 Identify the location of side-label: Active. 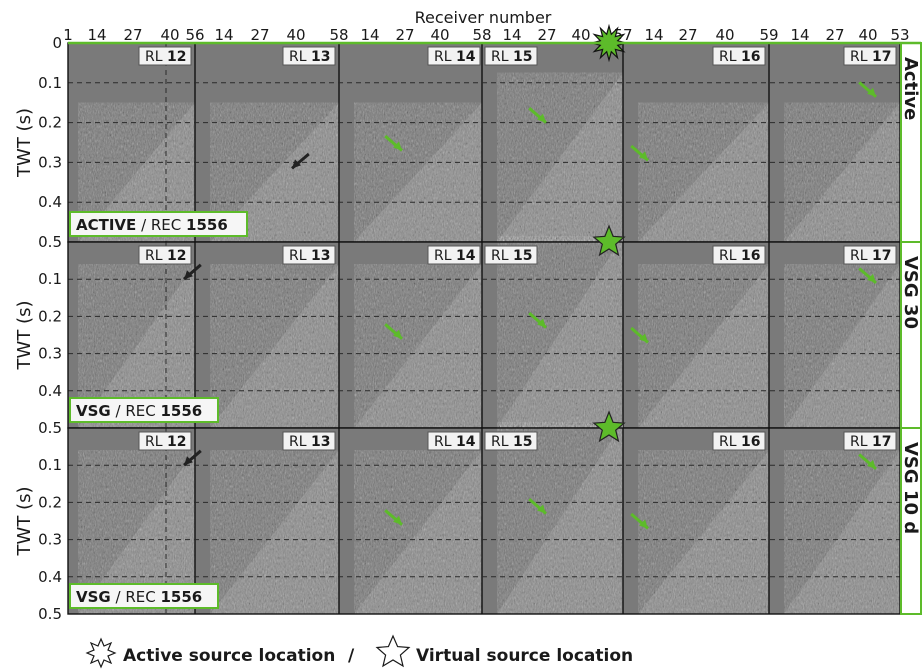
(911, 142).